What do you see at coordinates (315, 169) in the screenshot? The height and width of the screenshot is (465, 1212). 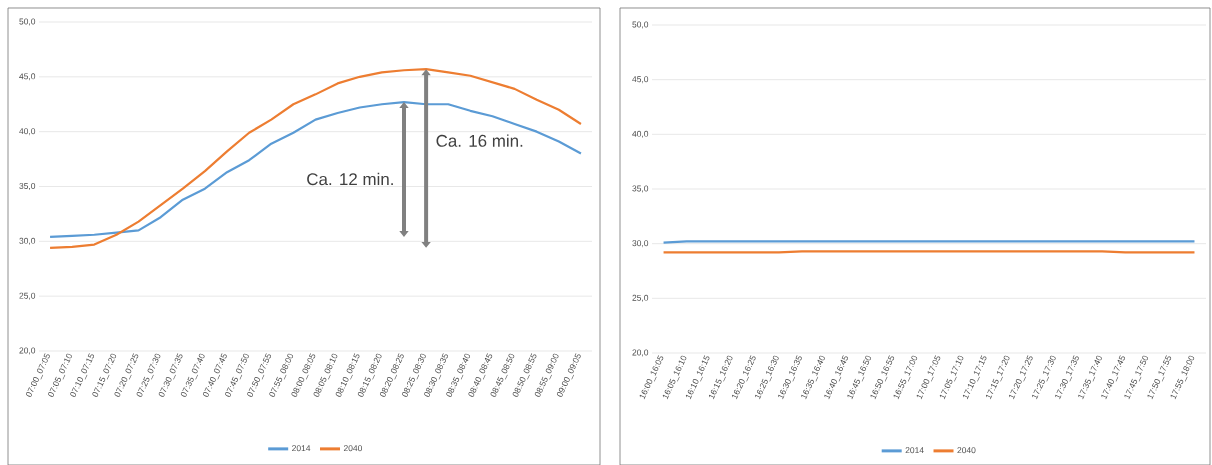 I see `line-series` at bounding box center [315, 169].